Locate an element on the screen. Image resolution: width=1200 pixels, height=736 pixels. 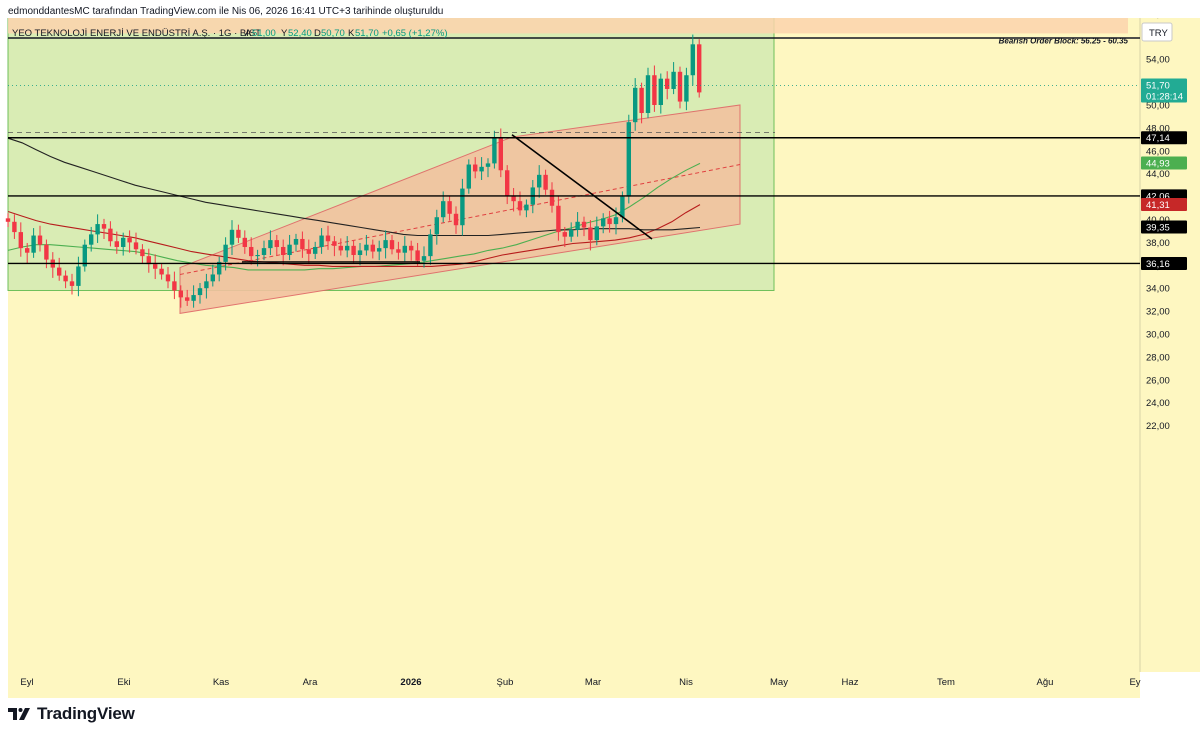
price-label: 47,14 is located at coordinates (1164, 138).